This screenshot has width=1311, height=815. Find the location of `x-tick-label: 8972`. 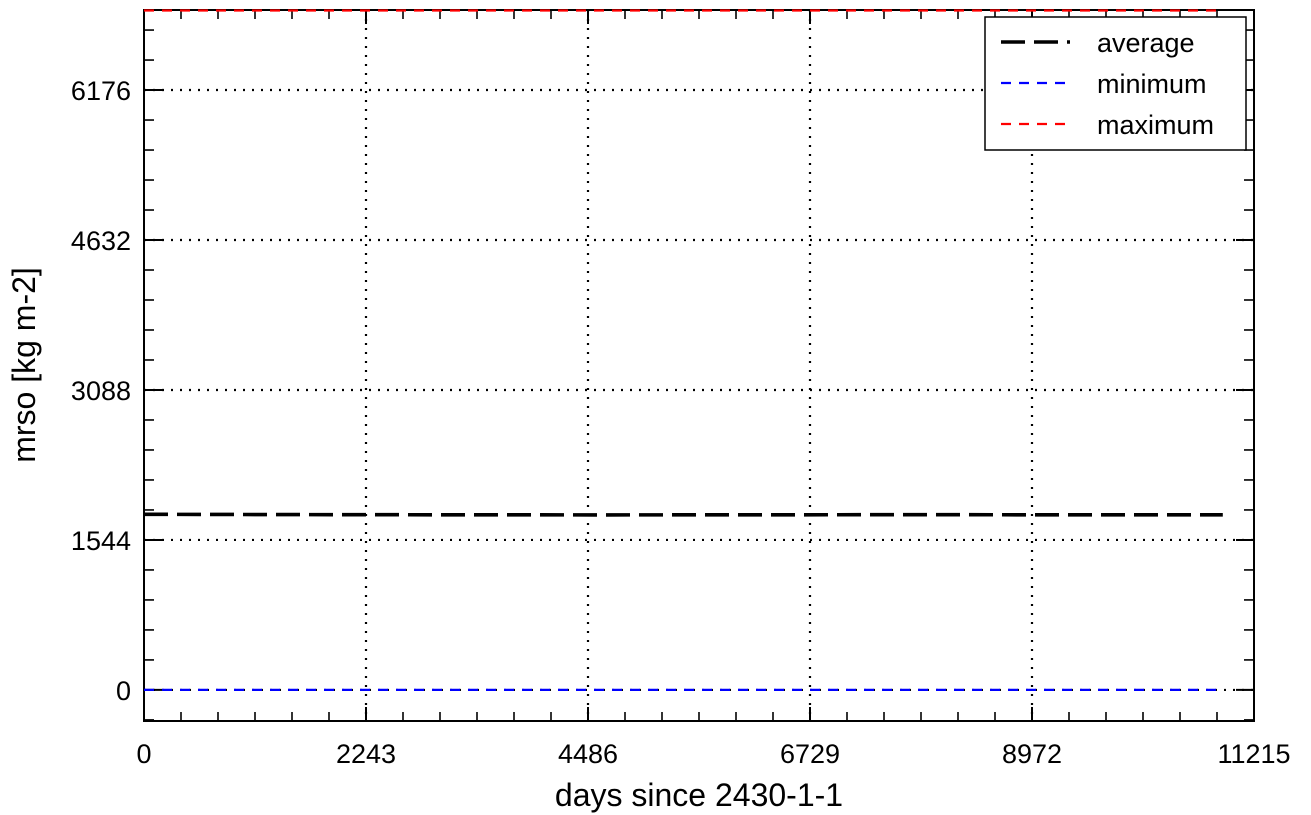

x-tick-label: 8972 is located at coordinates (1032, 754).